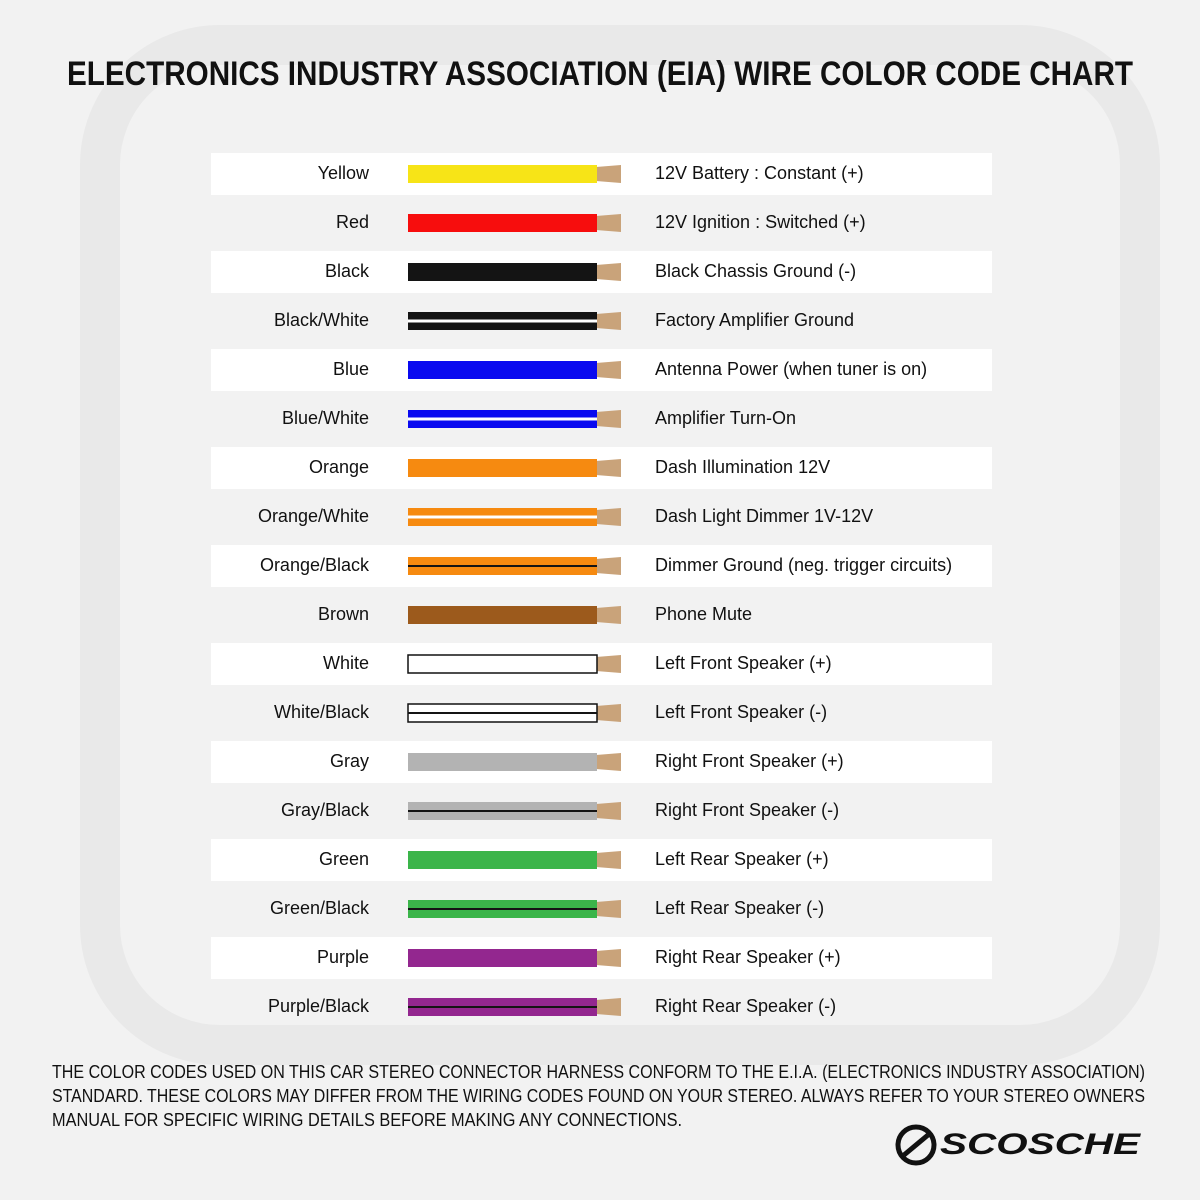 Image resolution: width=1200 pixels, height=1200 pixels. What do you see at coordinates (325, 810) in the screenshot?
I see `wire-color-name: Gray/Black` at bounding box center [325, 810].